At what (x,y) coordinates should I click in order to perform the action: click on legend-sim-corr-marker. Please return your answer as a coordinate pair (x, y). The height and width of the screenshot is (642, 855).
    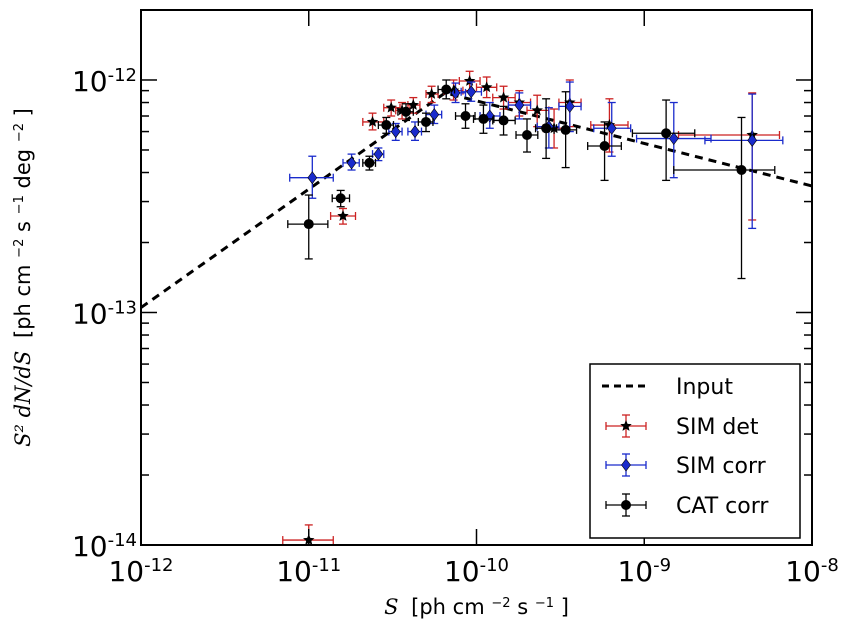
    Looking at the image, I should click on (626, 465).